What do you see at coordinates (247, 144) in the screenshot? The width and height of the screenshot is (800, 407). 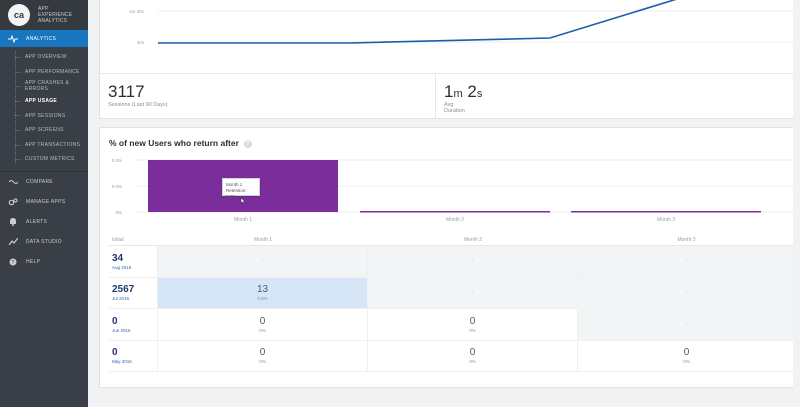 I see `info-icon: ?` at bounding box center [247, 144].